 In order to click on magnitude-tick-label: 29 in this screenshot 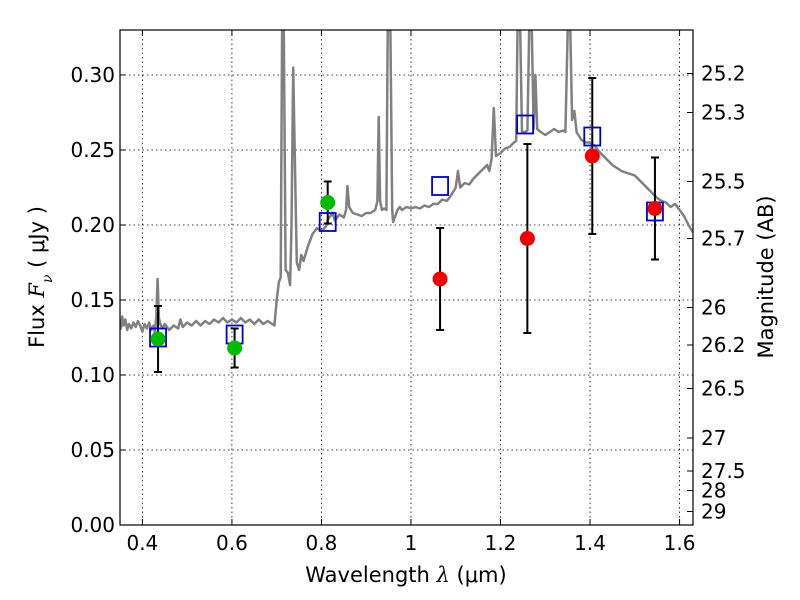, I will do `click(713, 512)`.